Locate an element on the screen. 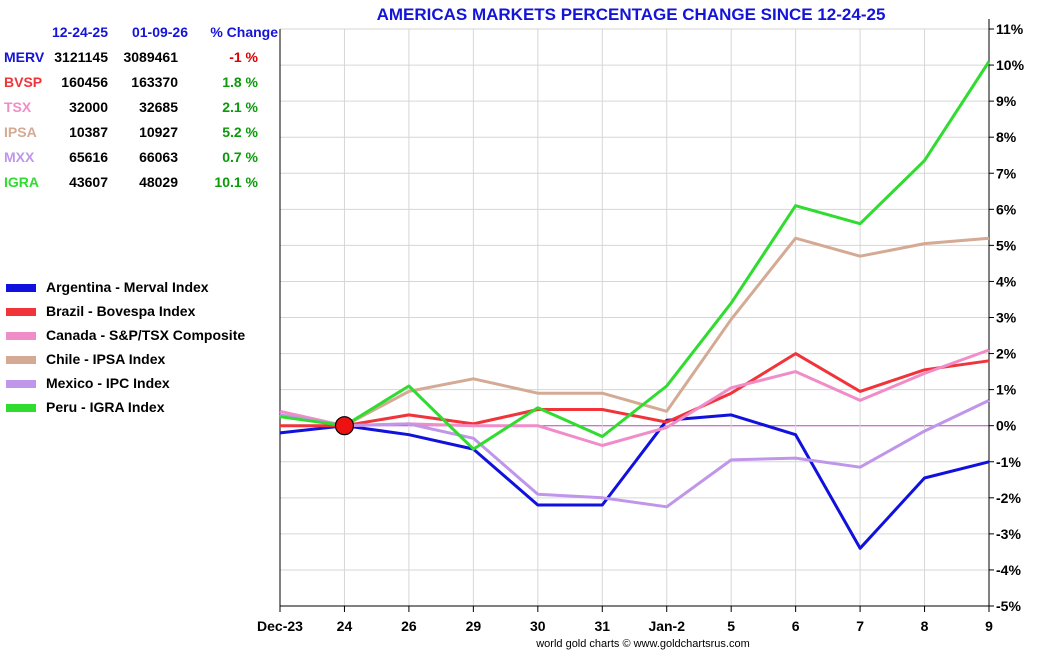 The image size is (1050, 650). x-tick-label: 5 is located at coordinates (731, 626).